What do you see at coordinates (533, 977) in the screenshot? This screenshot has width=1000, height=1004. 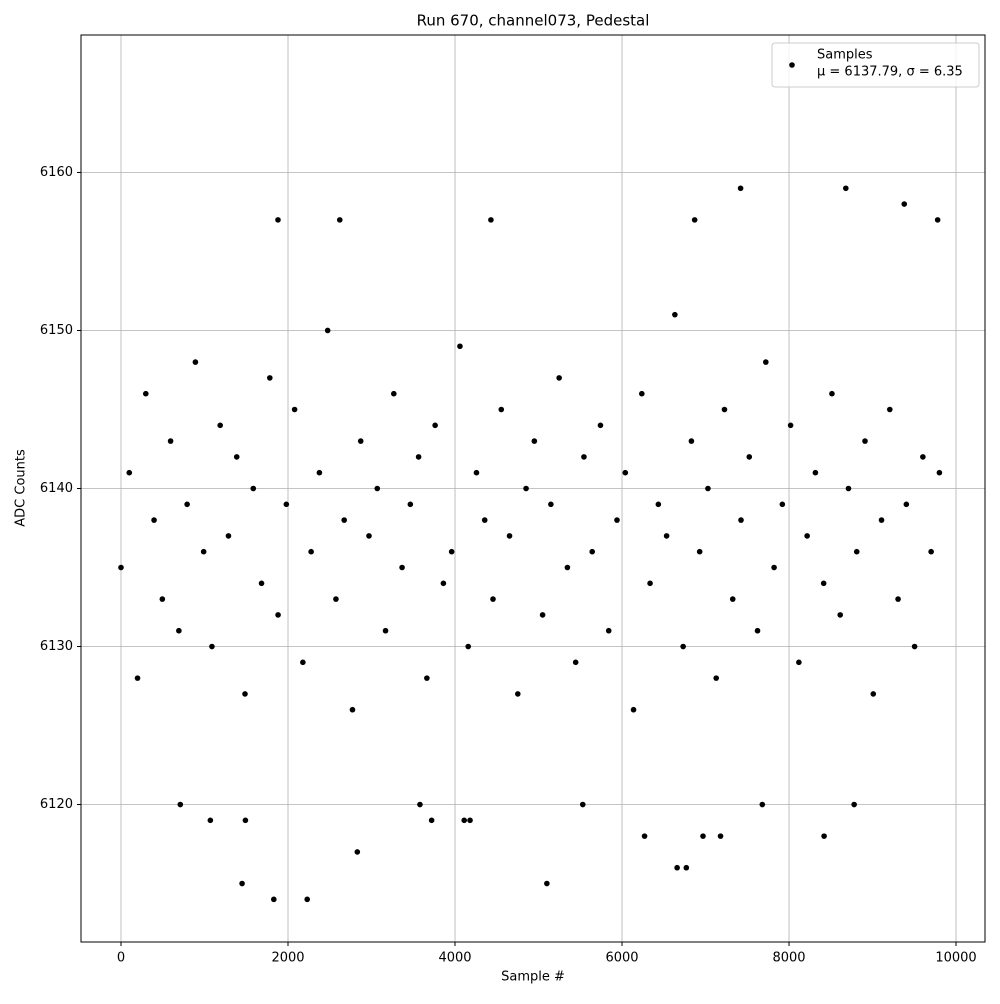 I see `x-axis-label: Sample #` at bounding box center [533, 977].